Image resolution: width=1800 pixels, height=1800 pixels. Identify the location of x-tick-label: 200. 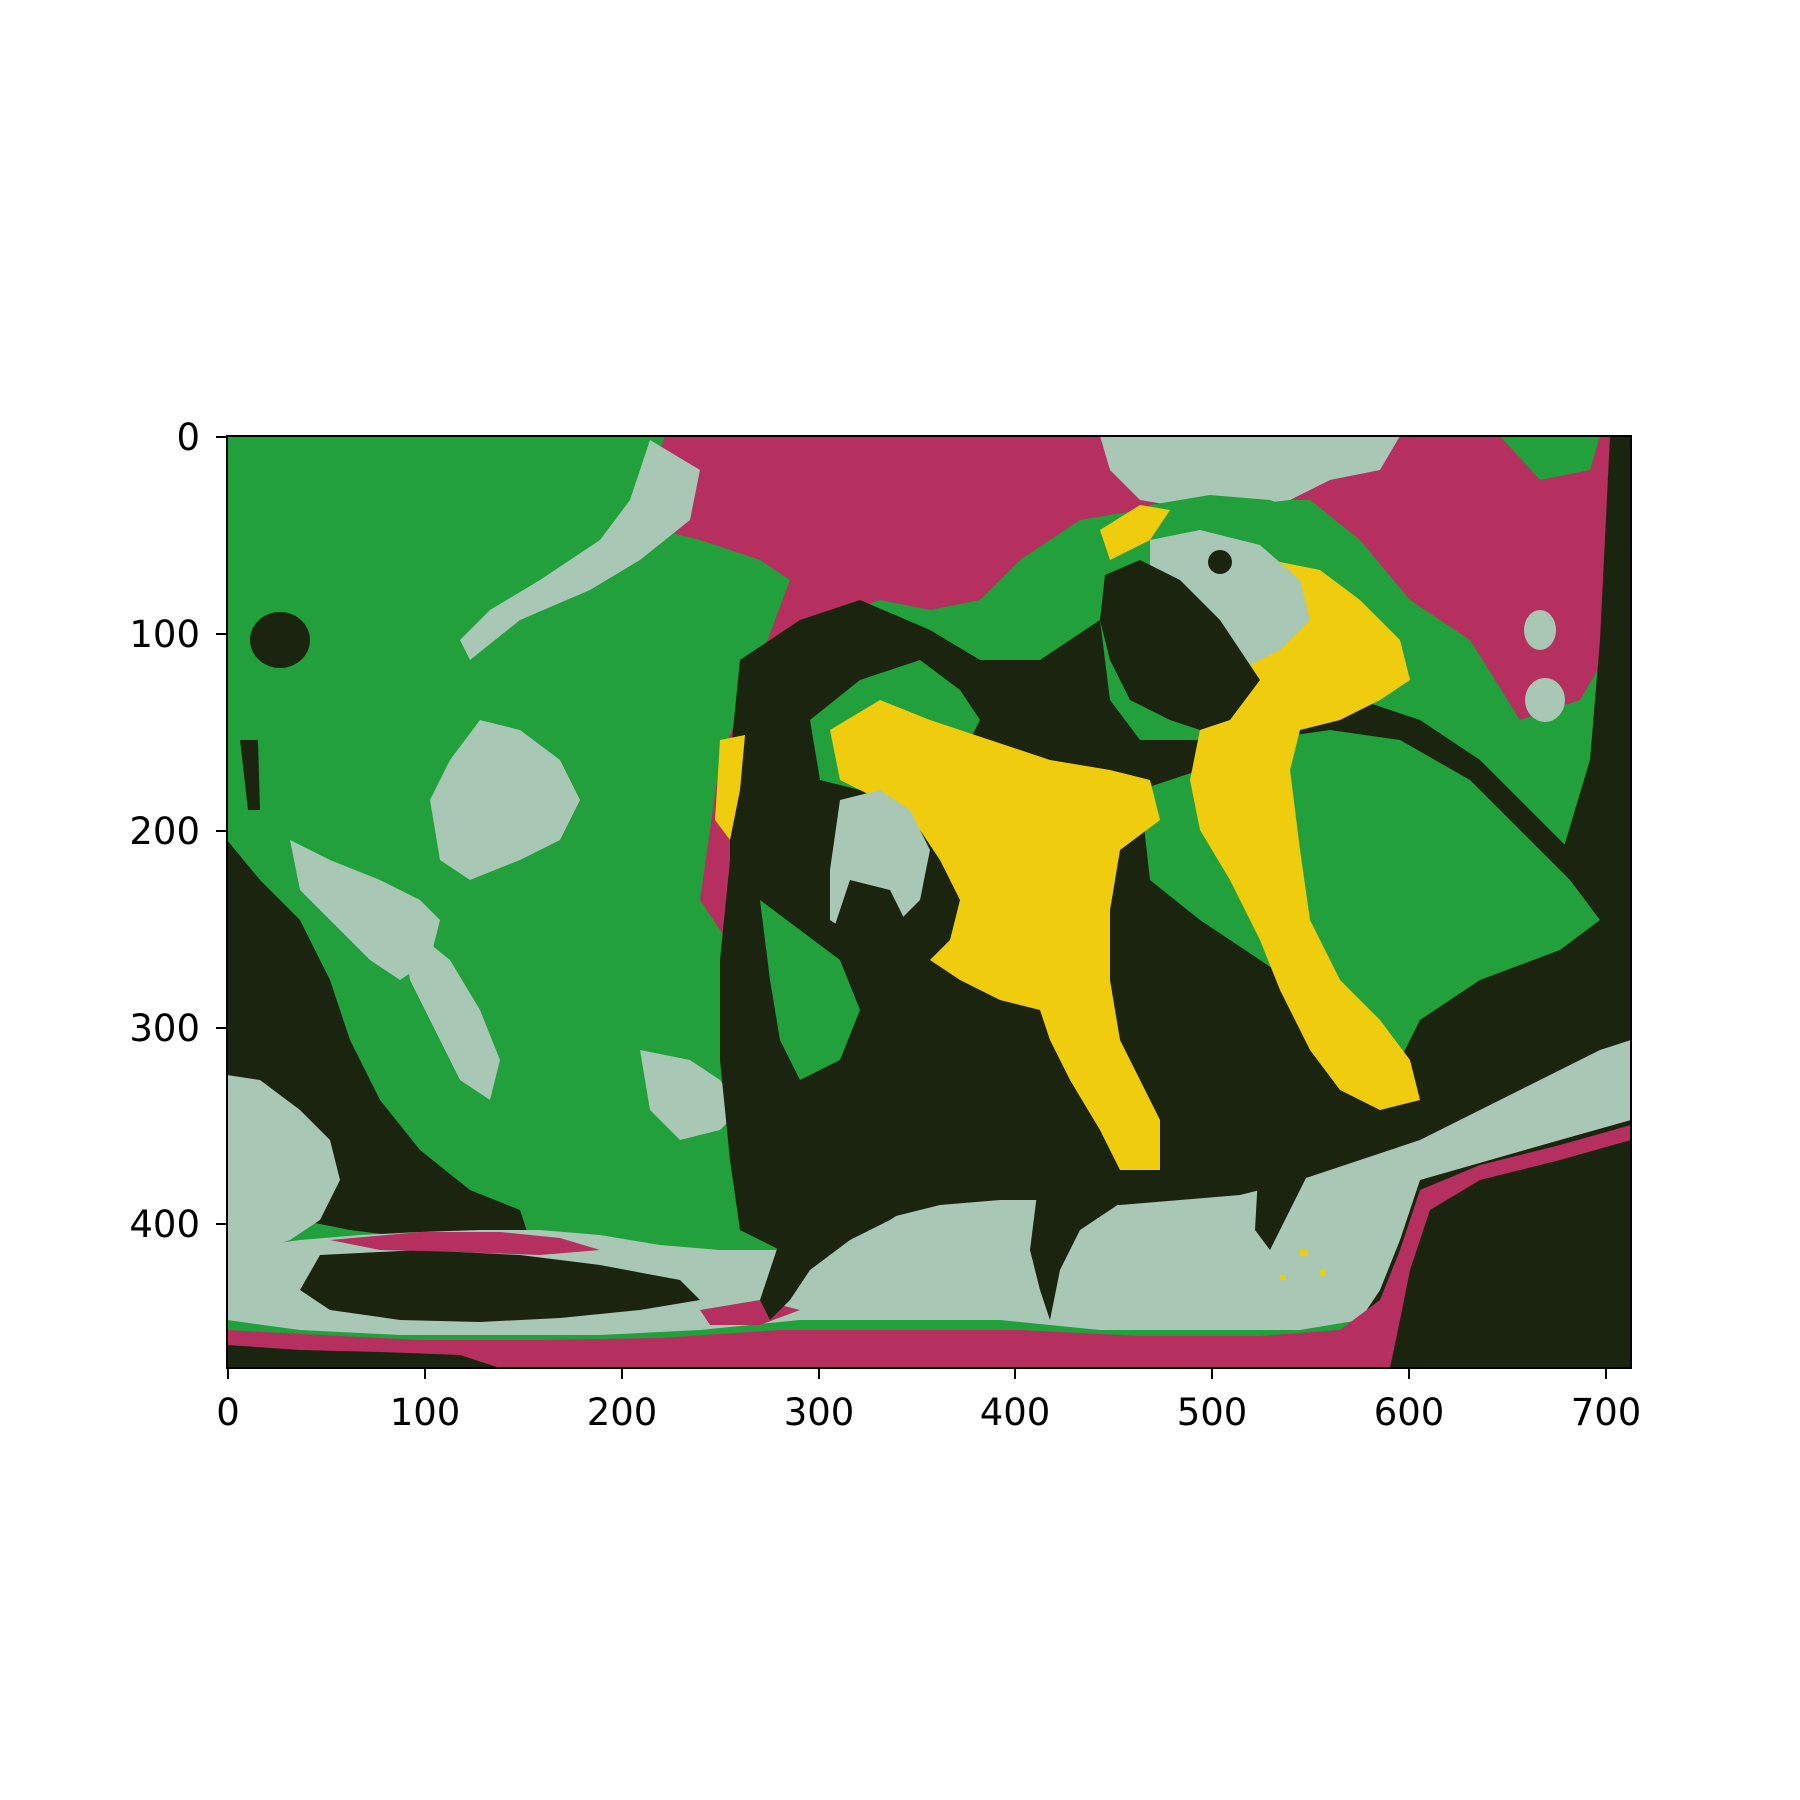
(622, 1412).